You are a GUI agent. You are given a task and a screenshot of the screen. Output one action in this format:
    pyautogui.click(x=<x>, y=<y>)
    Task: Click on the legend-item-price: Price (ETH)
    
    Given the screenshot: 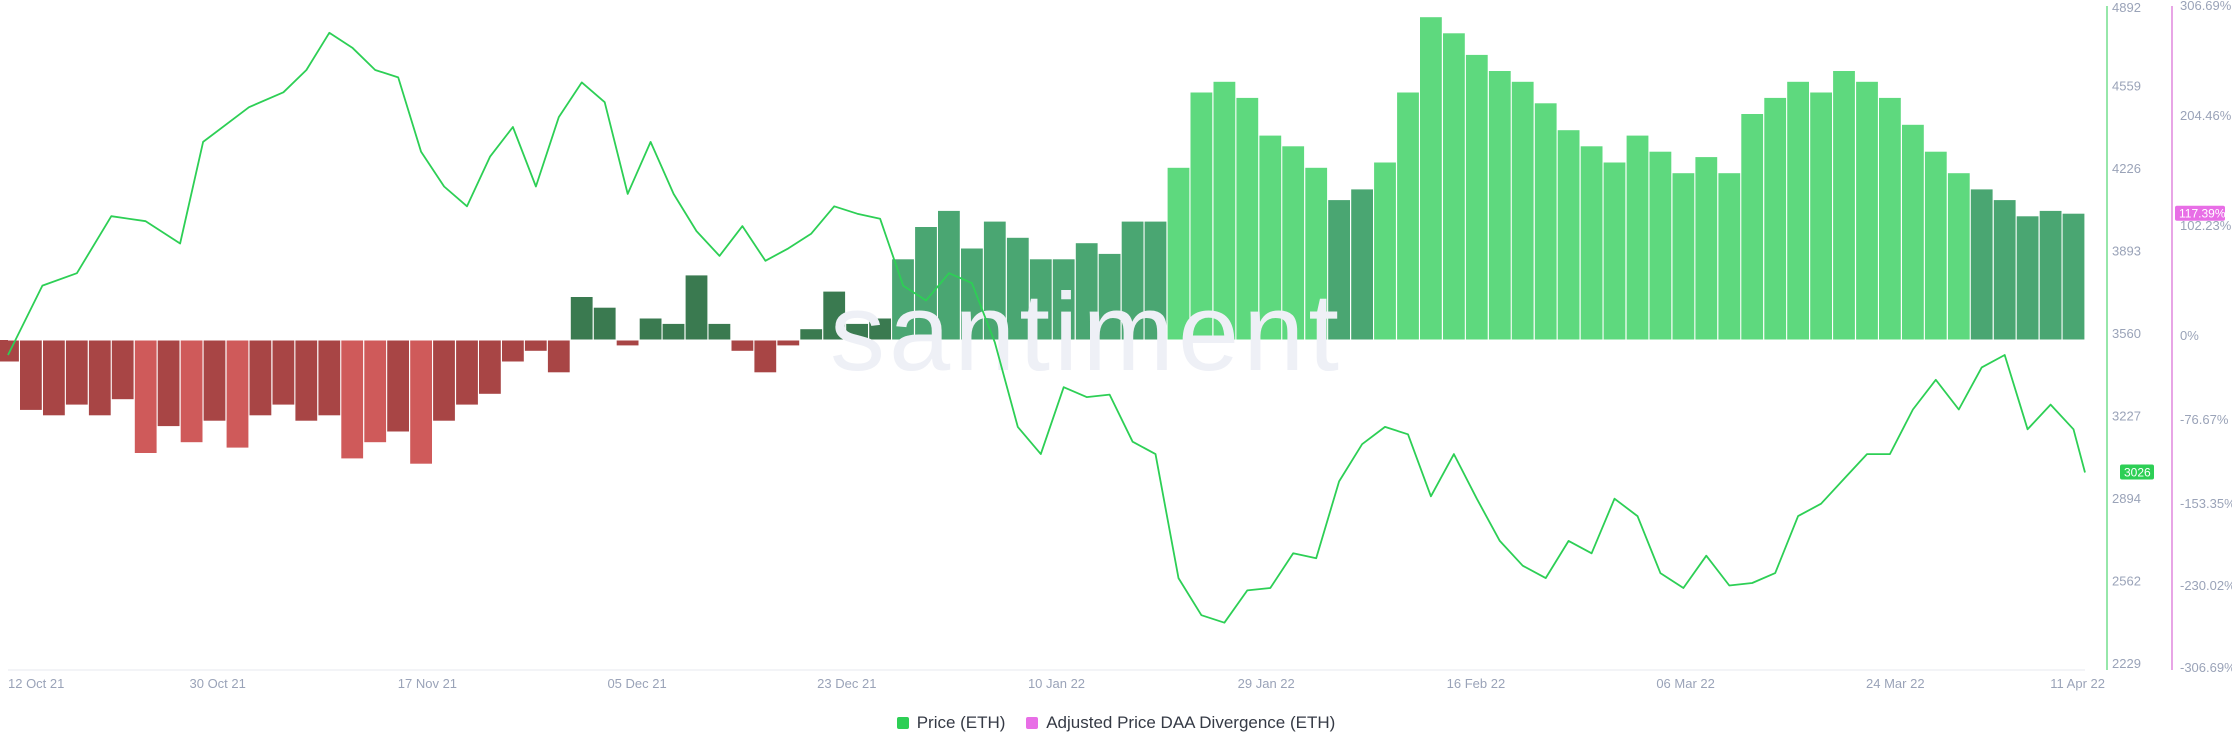 What is the action you would take?
    pyautogui.click(x=950, y=723)
    